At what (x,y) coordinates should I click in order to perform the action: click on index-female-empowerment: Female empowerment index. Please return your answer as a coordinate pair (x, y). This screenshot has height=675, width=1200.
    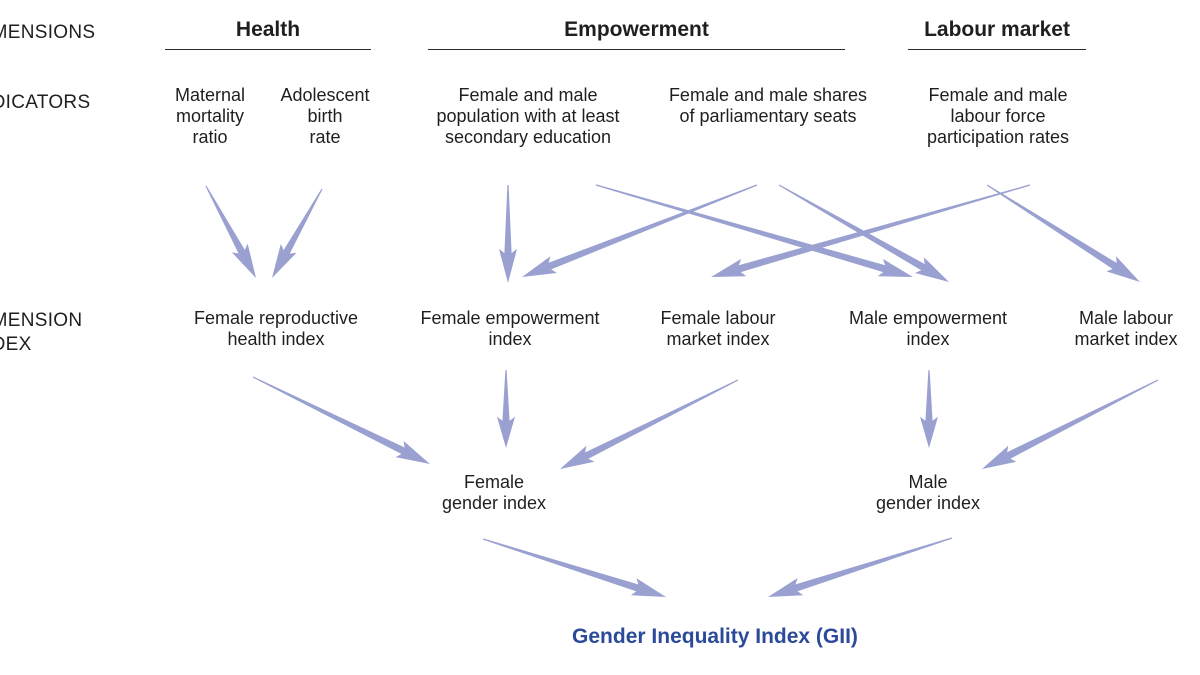
    Looking at the image, I should click on (510, 328).